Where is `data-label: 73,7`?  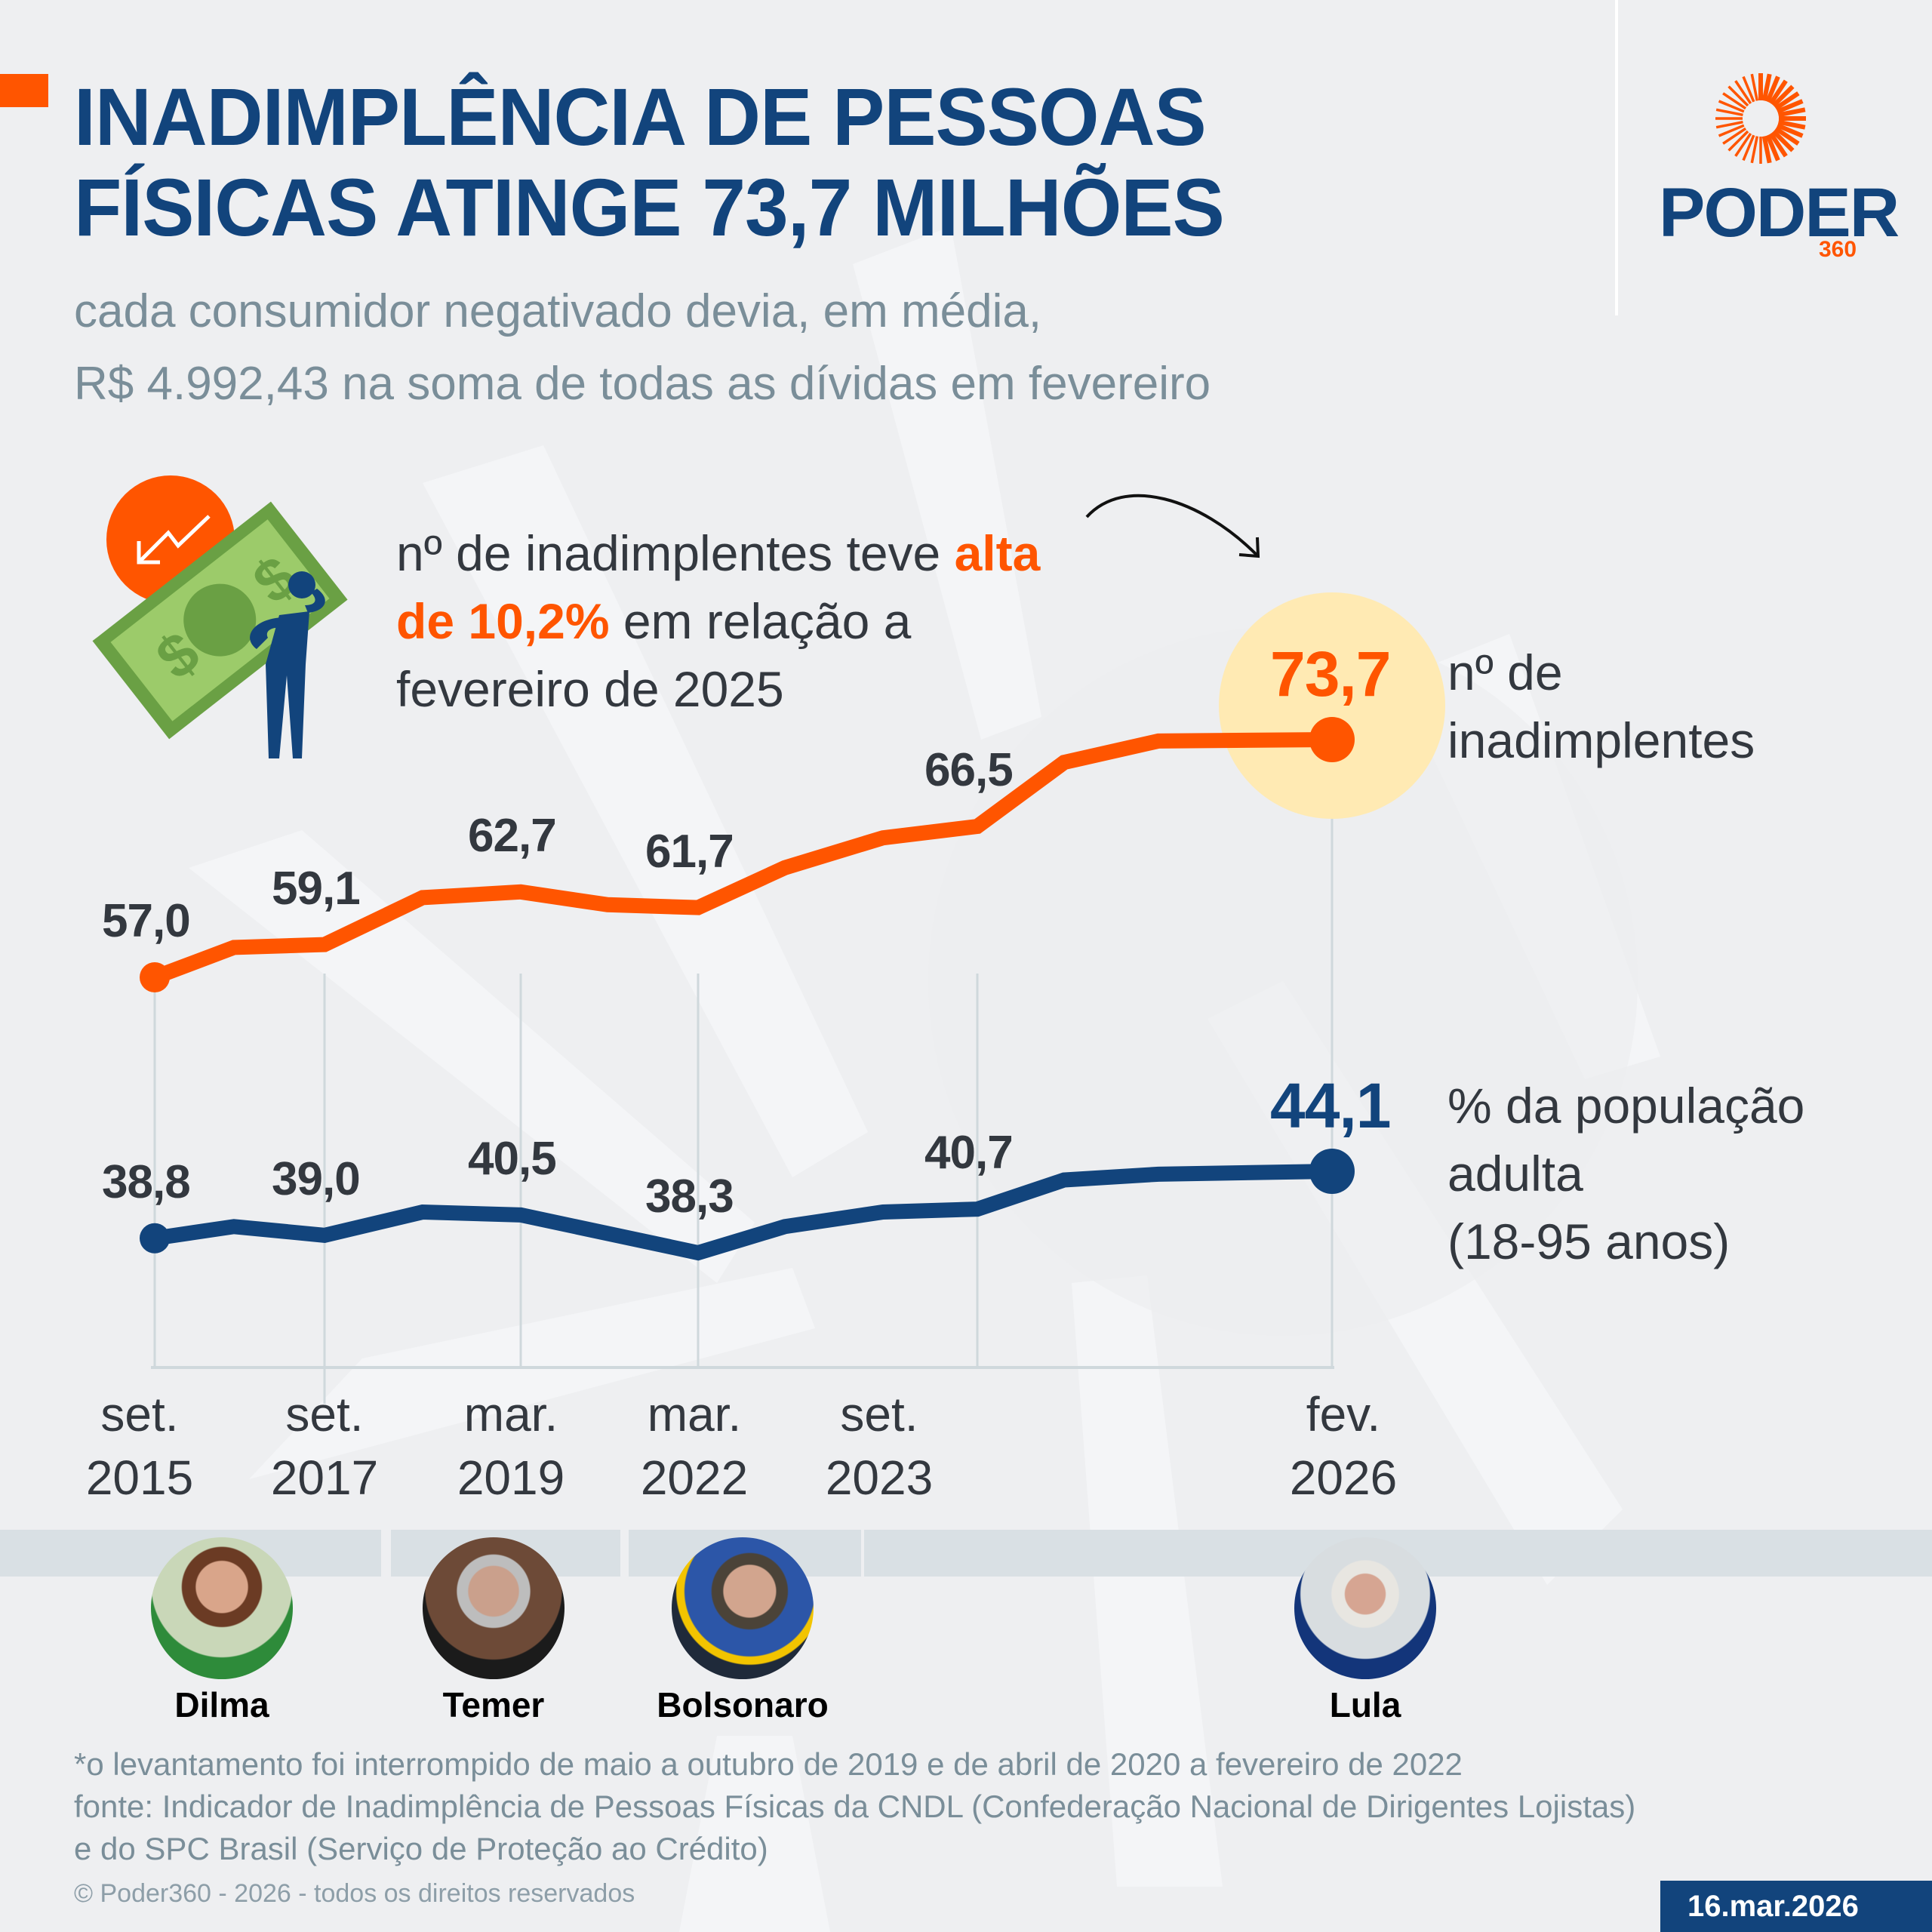 data-label: 73,7 is located at coordinates (1330, 673).